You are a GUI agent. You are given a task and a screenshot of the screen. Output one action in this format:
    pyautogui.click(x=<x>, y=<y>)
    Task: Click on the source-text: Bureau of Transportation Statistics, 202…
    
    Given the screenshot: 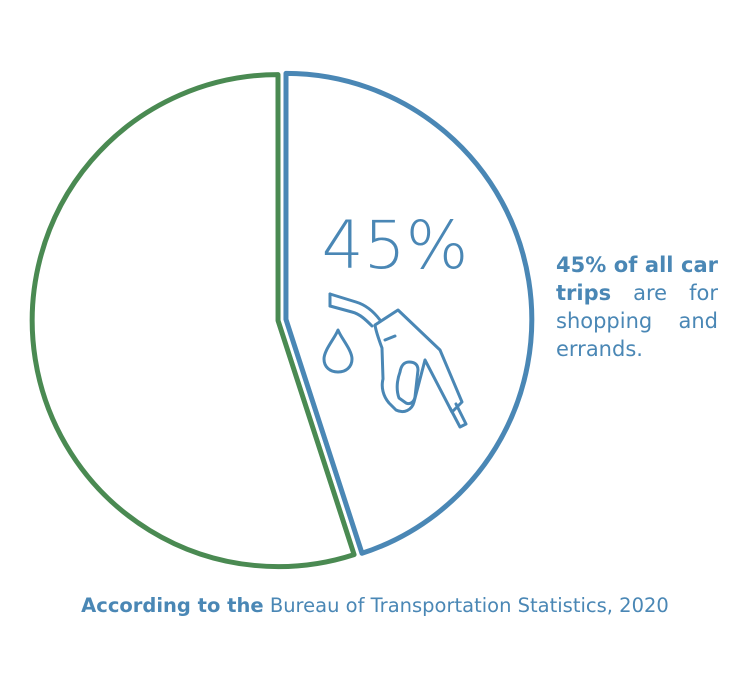 What is the action you would take?
    pyautogui.click(x=469, y=605)
    